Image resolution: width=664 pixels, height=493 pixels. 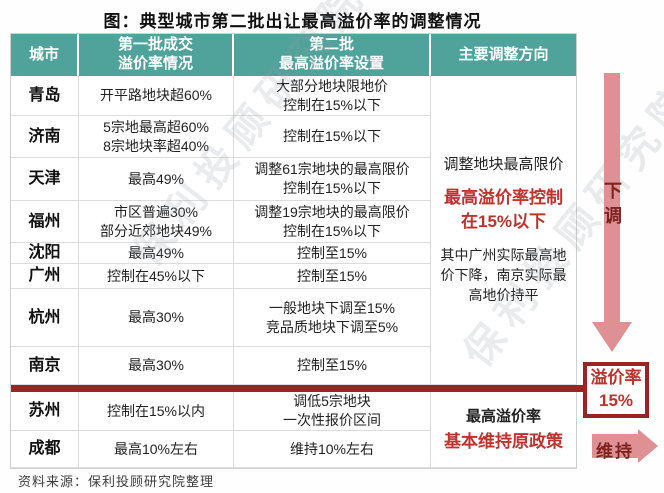 What do you see at coordinates (45, 411) in the screenshot?
I see `city-cell: 苏州` at bounding box center [45, 411].